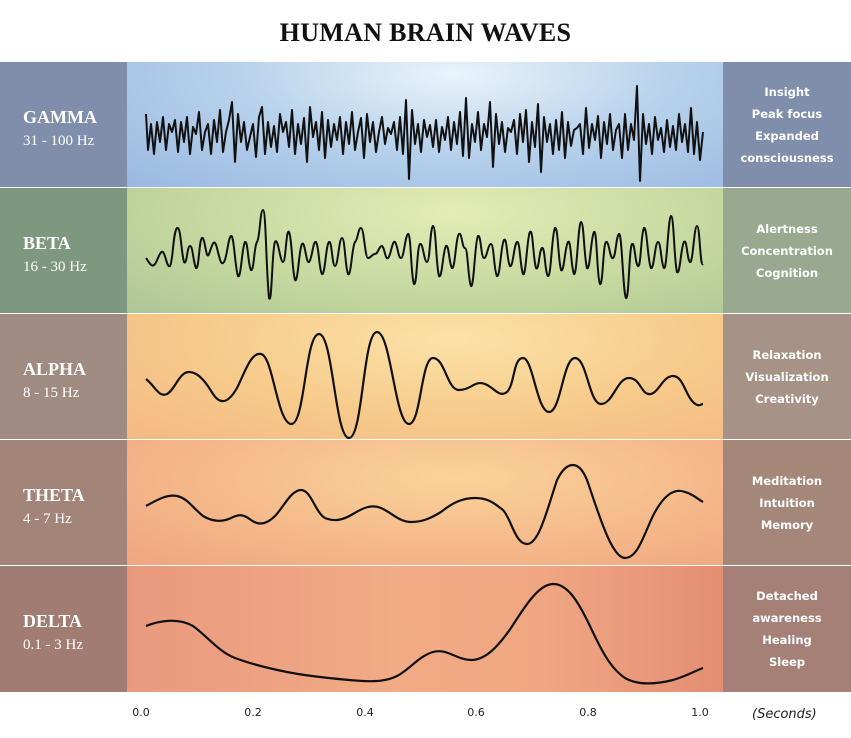  I want to click on wave-trace-delta, so click(424, 633).